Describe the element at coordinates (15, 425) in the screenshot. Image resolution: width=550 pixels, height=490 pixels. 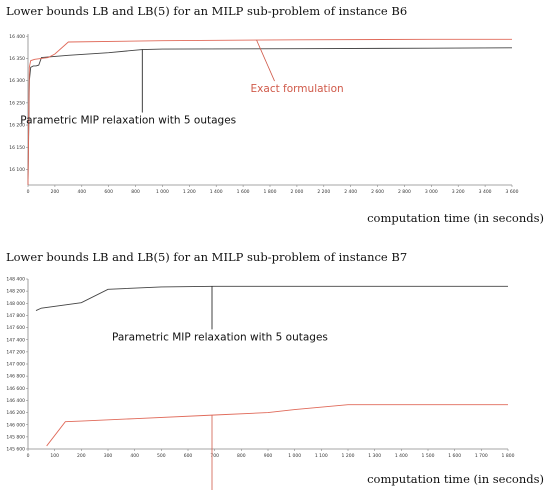
I see `y-tick-label: 146 000` at that location.